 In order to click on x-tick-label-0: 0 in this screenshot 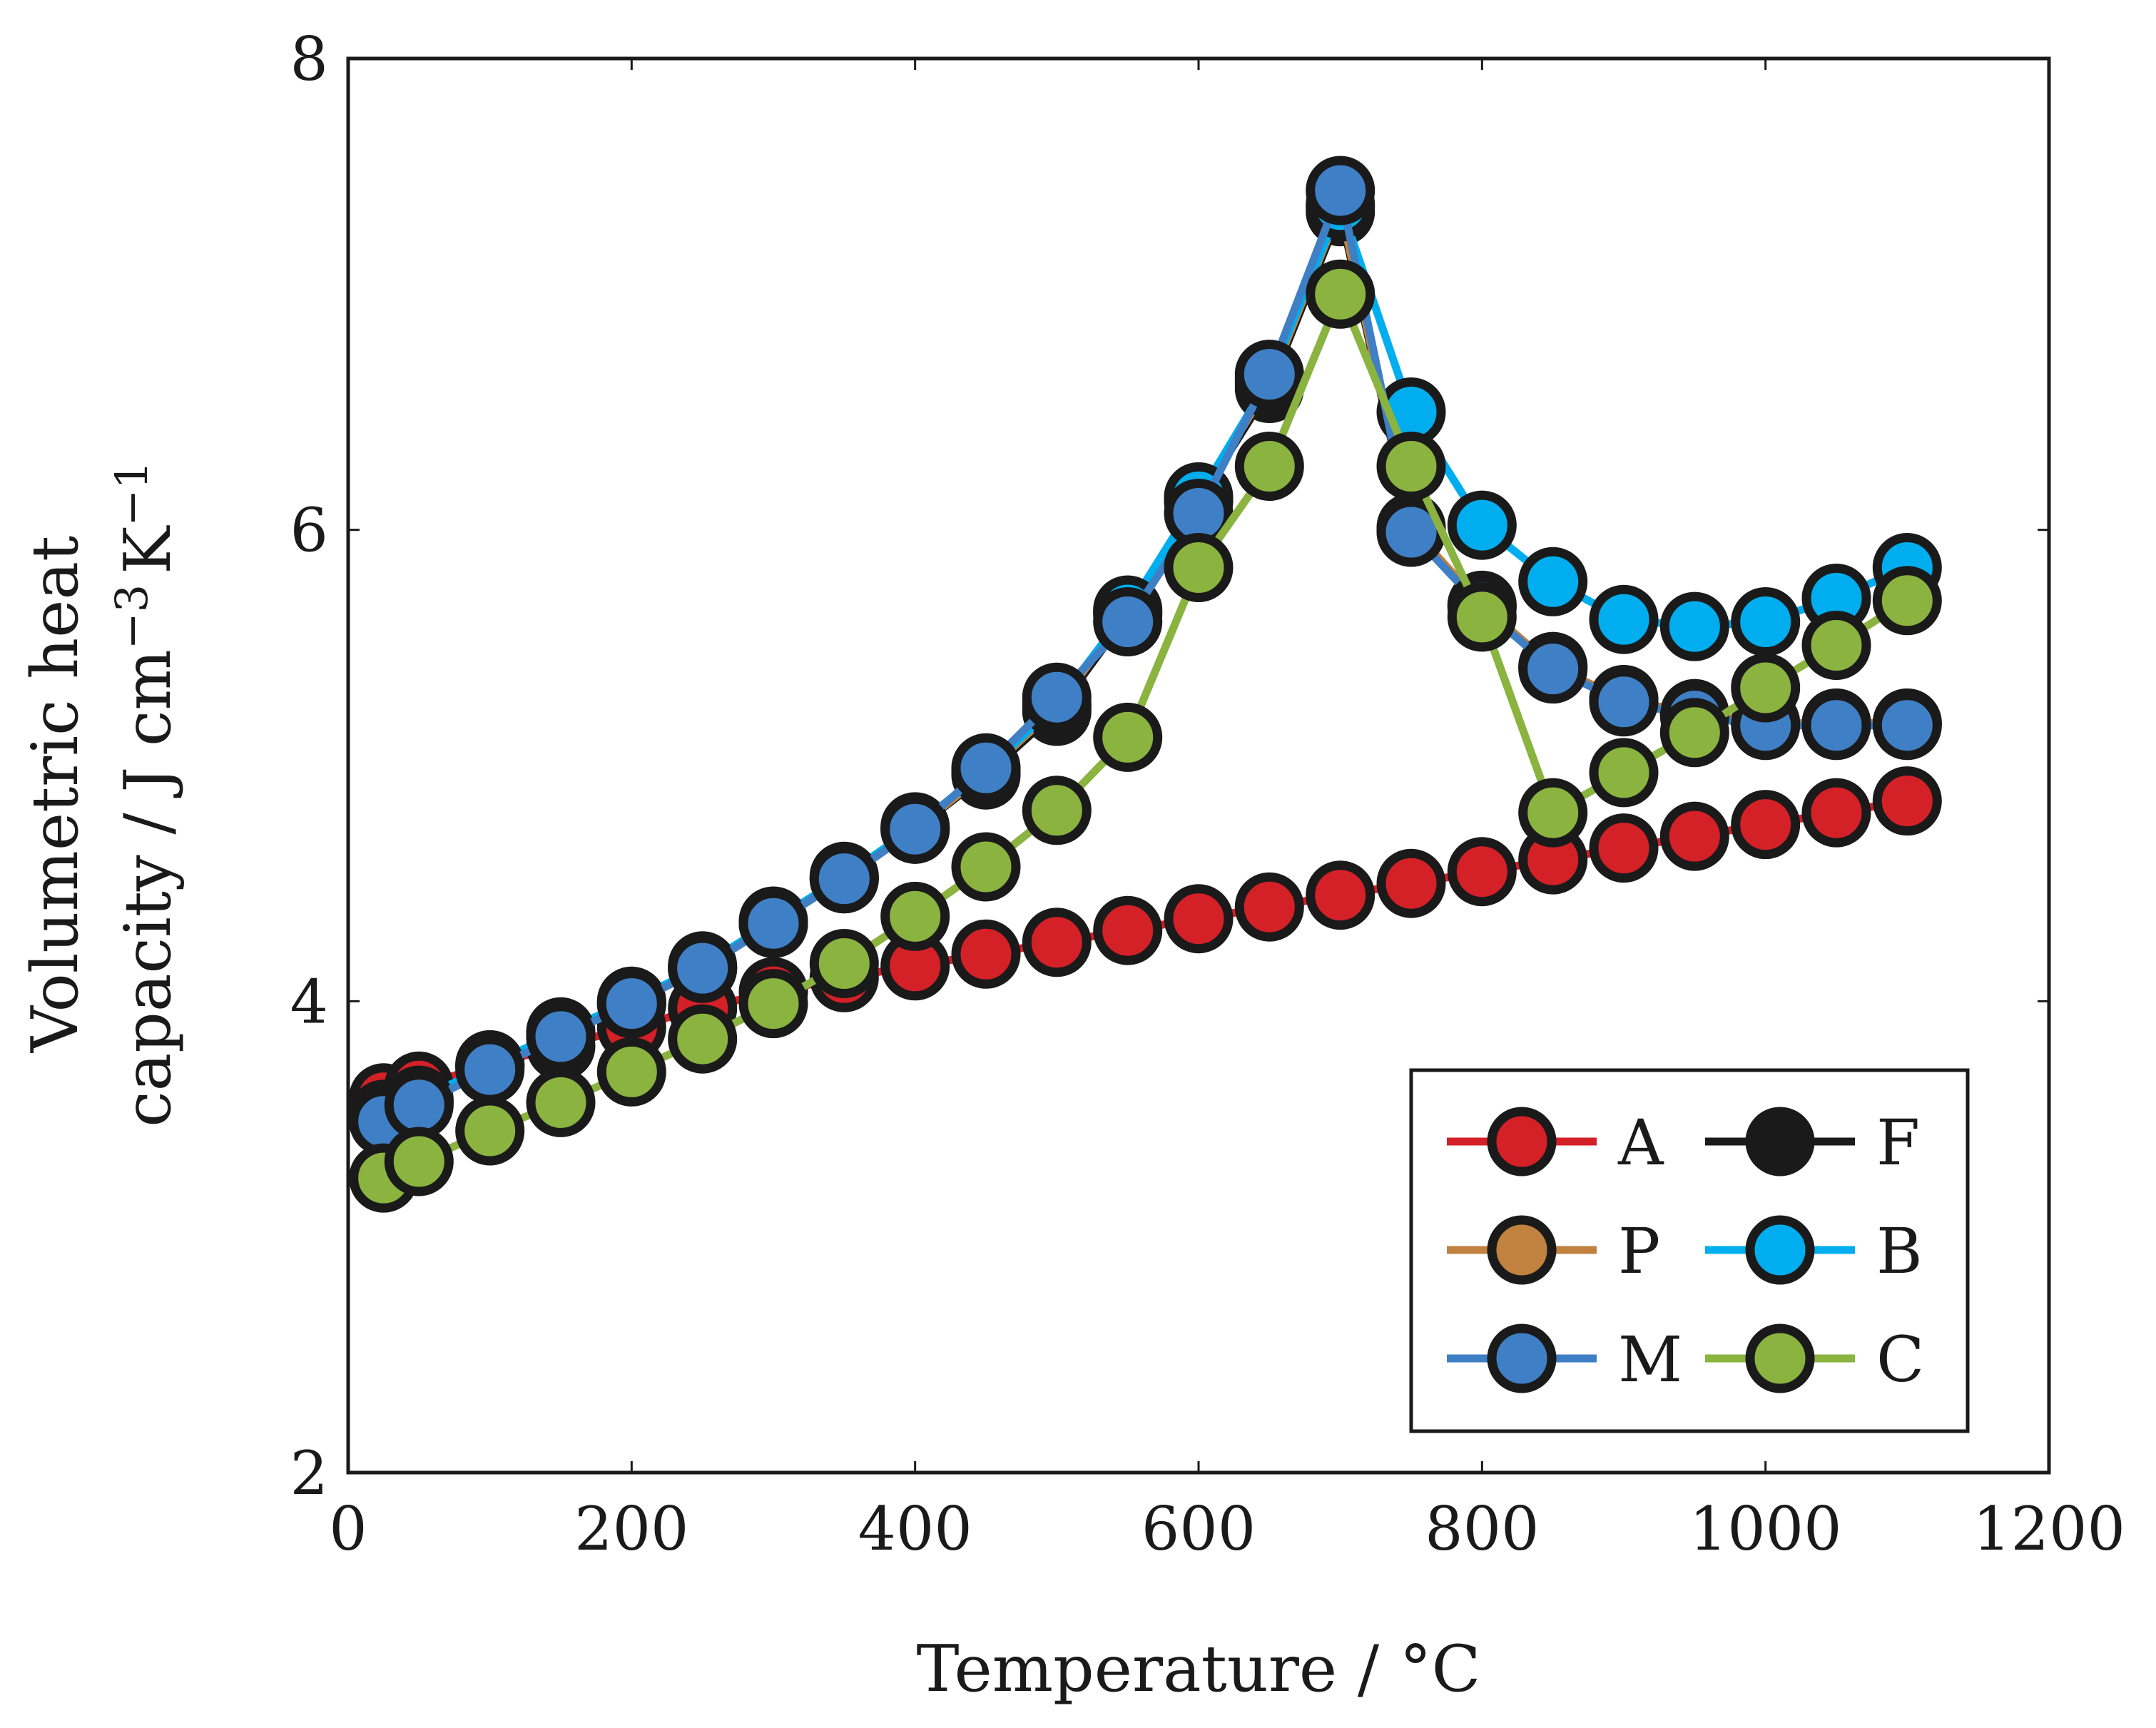, I will do `click(348, 1529)`.